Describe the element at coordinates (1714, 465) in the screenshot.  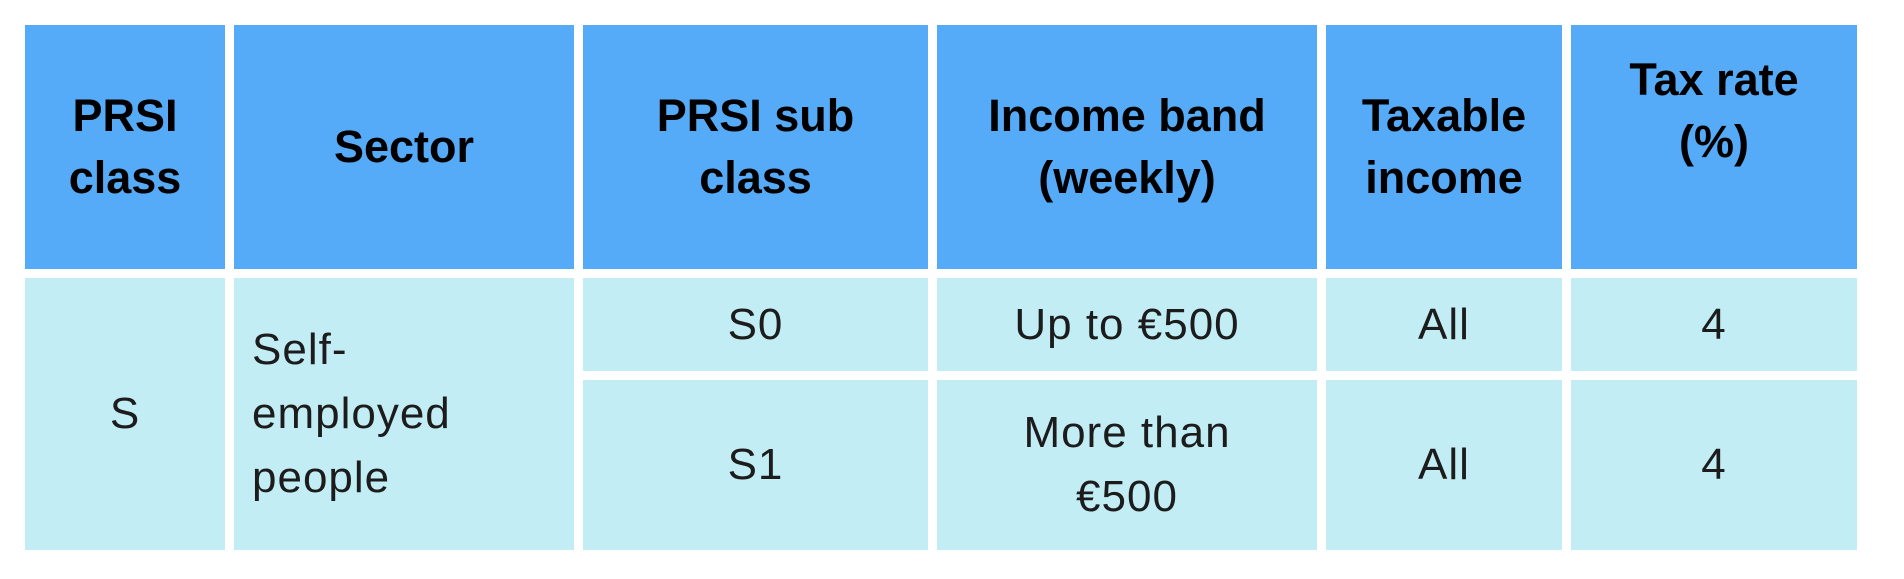
I see `cell-tax-rate-4-2: 4` at that location.